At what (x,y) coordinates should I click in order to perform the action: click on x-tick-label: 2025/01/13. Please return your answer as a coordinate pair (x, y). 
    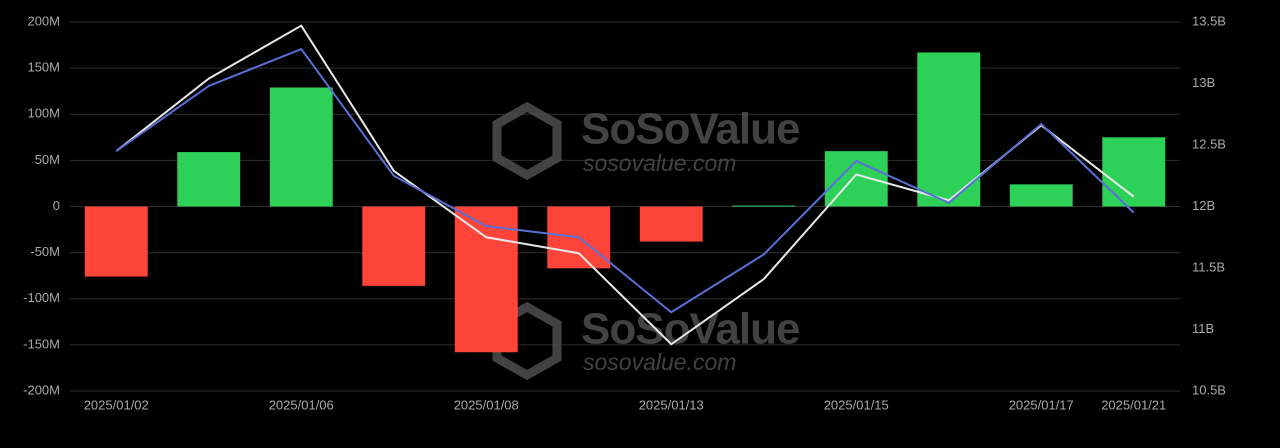
    Looking at the image, I should click on (671, 404).